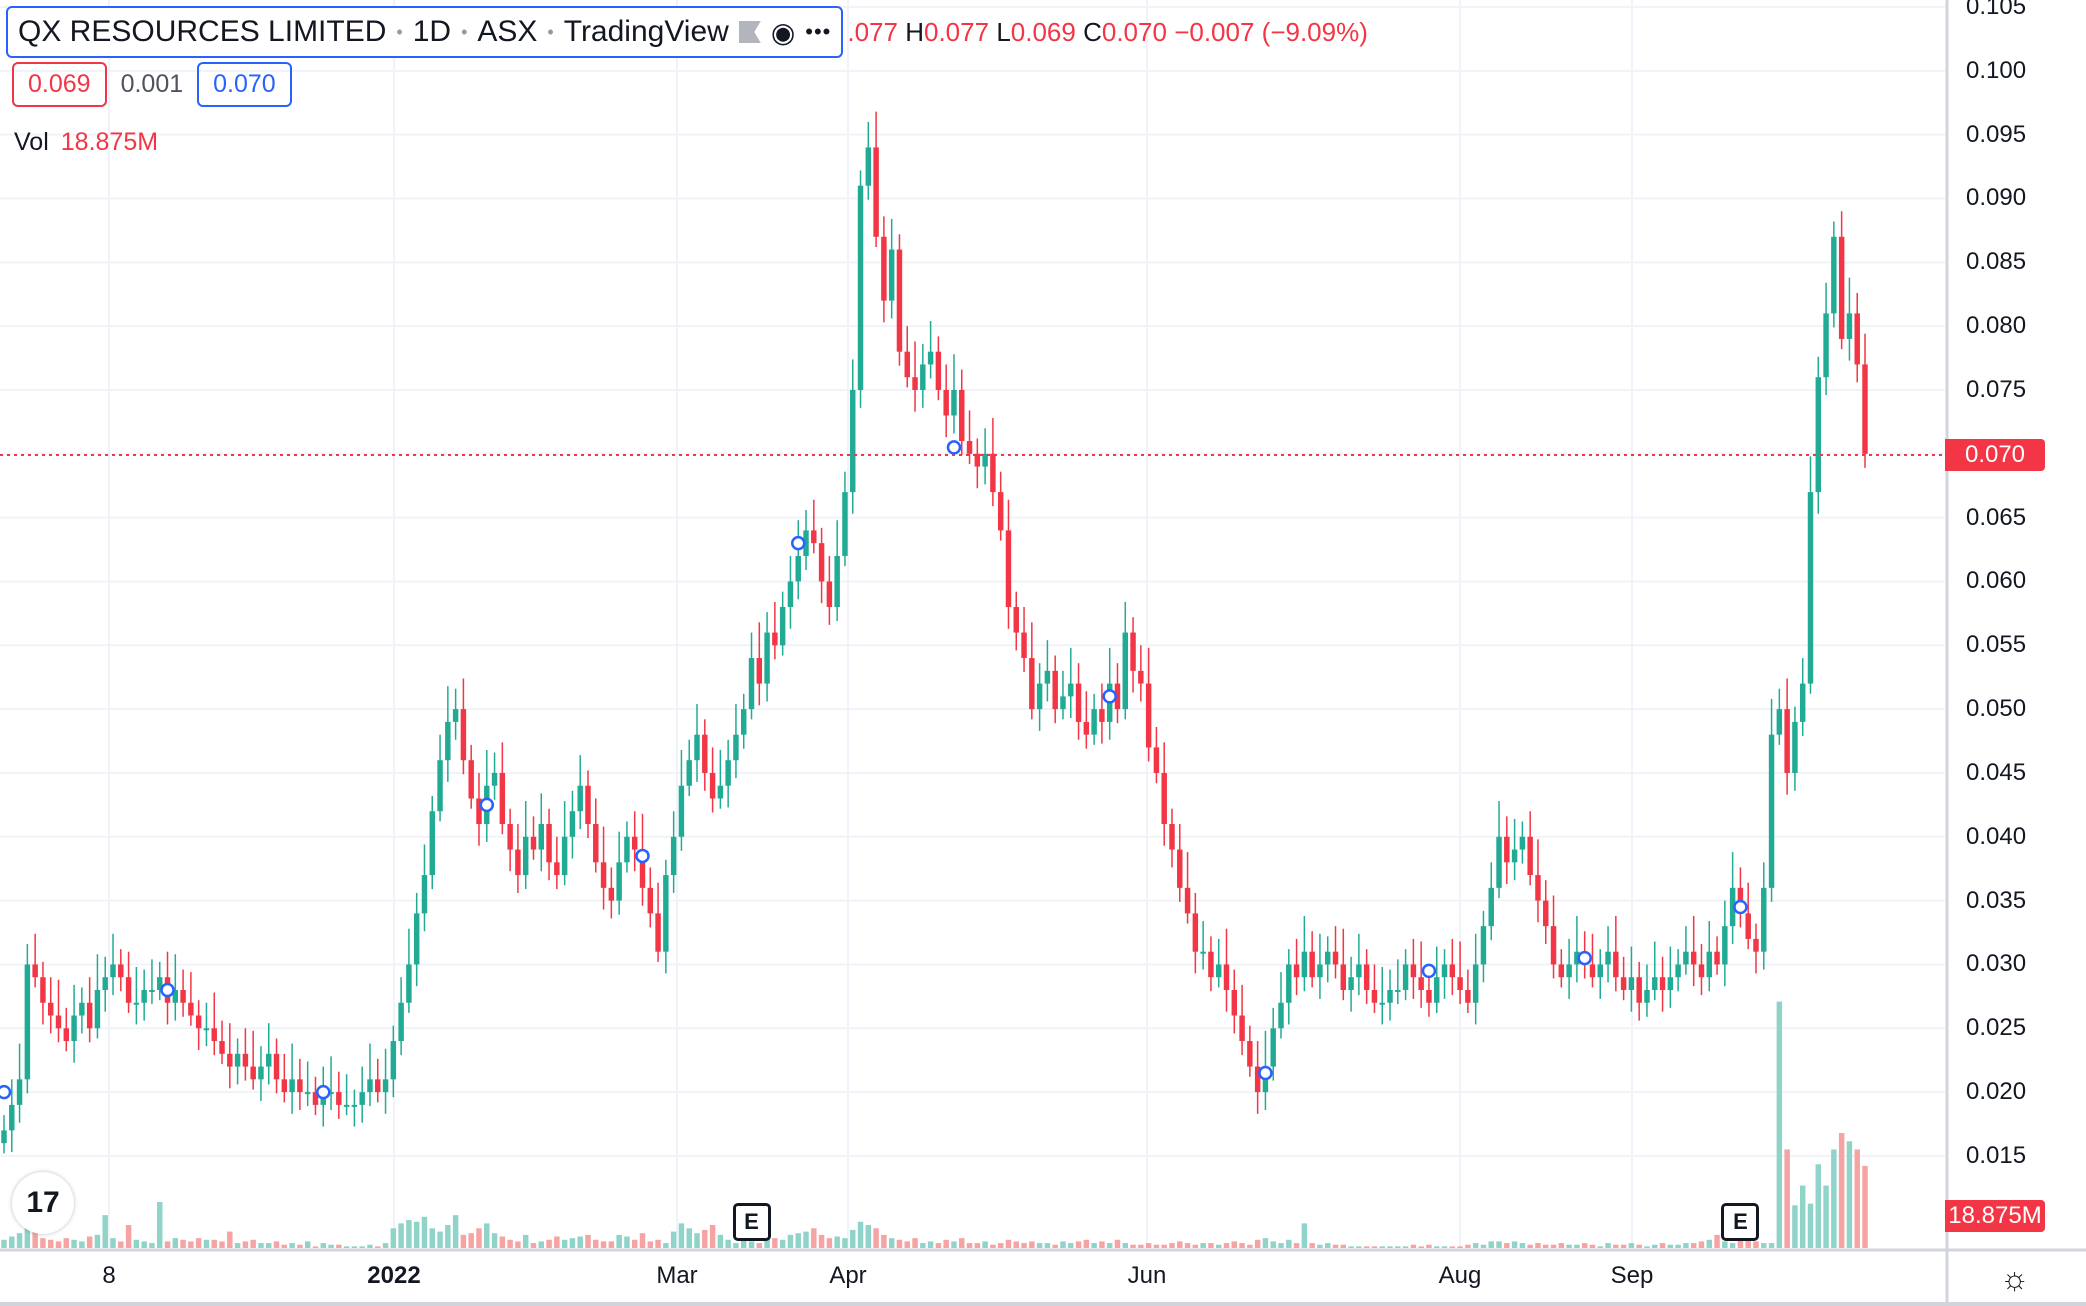  I want to click on symbol-name: QX RESOURCES LIMITED, so click(202, 31).